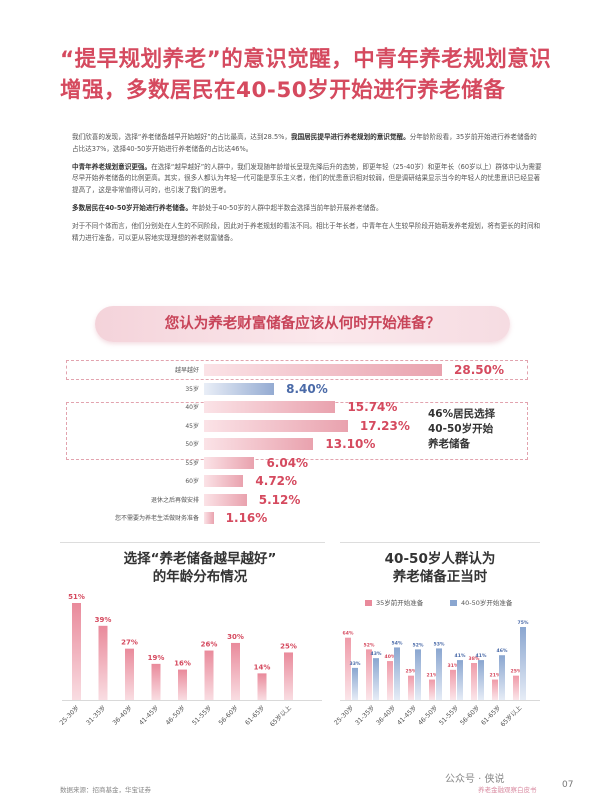  I want to click on highlight-box-early, so click(297, 370).